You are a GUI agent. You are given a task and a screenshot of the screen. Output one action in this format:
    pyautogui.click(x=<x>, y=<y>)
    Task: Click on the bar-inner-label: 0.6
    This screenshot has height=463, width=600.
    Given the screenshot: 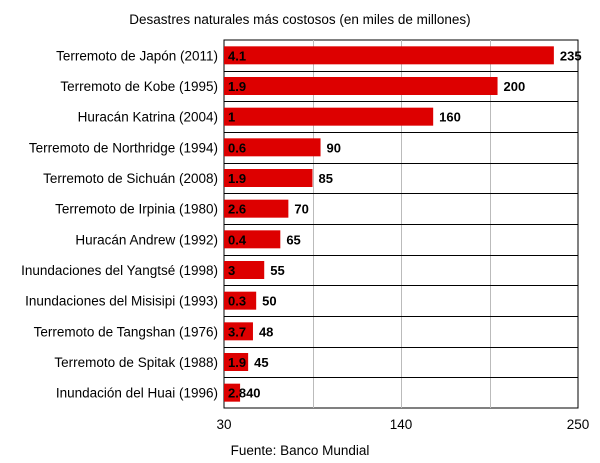 What is the action you would take?
    pyautogui.click(x=237, y=147)
    